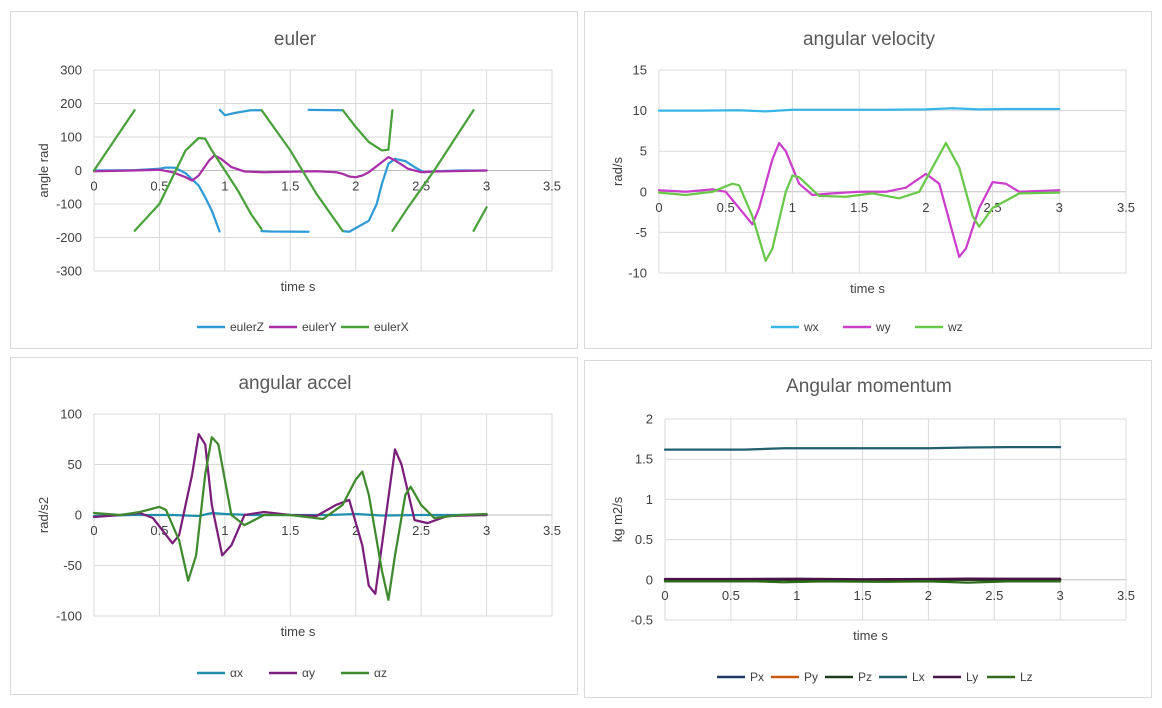 This screenshot has width=1162, height=708. Describe the element at coordinates (71, 103) in the screenshot. I see `y-tick-label: 200` at that location.